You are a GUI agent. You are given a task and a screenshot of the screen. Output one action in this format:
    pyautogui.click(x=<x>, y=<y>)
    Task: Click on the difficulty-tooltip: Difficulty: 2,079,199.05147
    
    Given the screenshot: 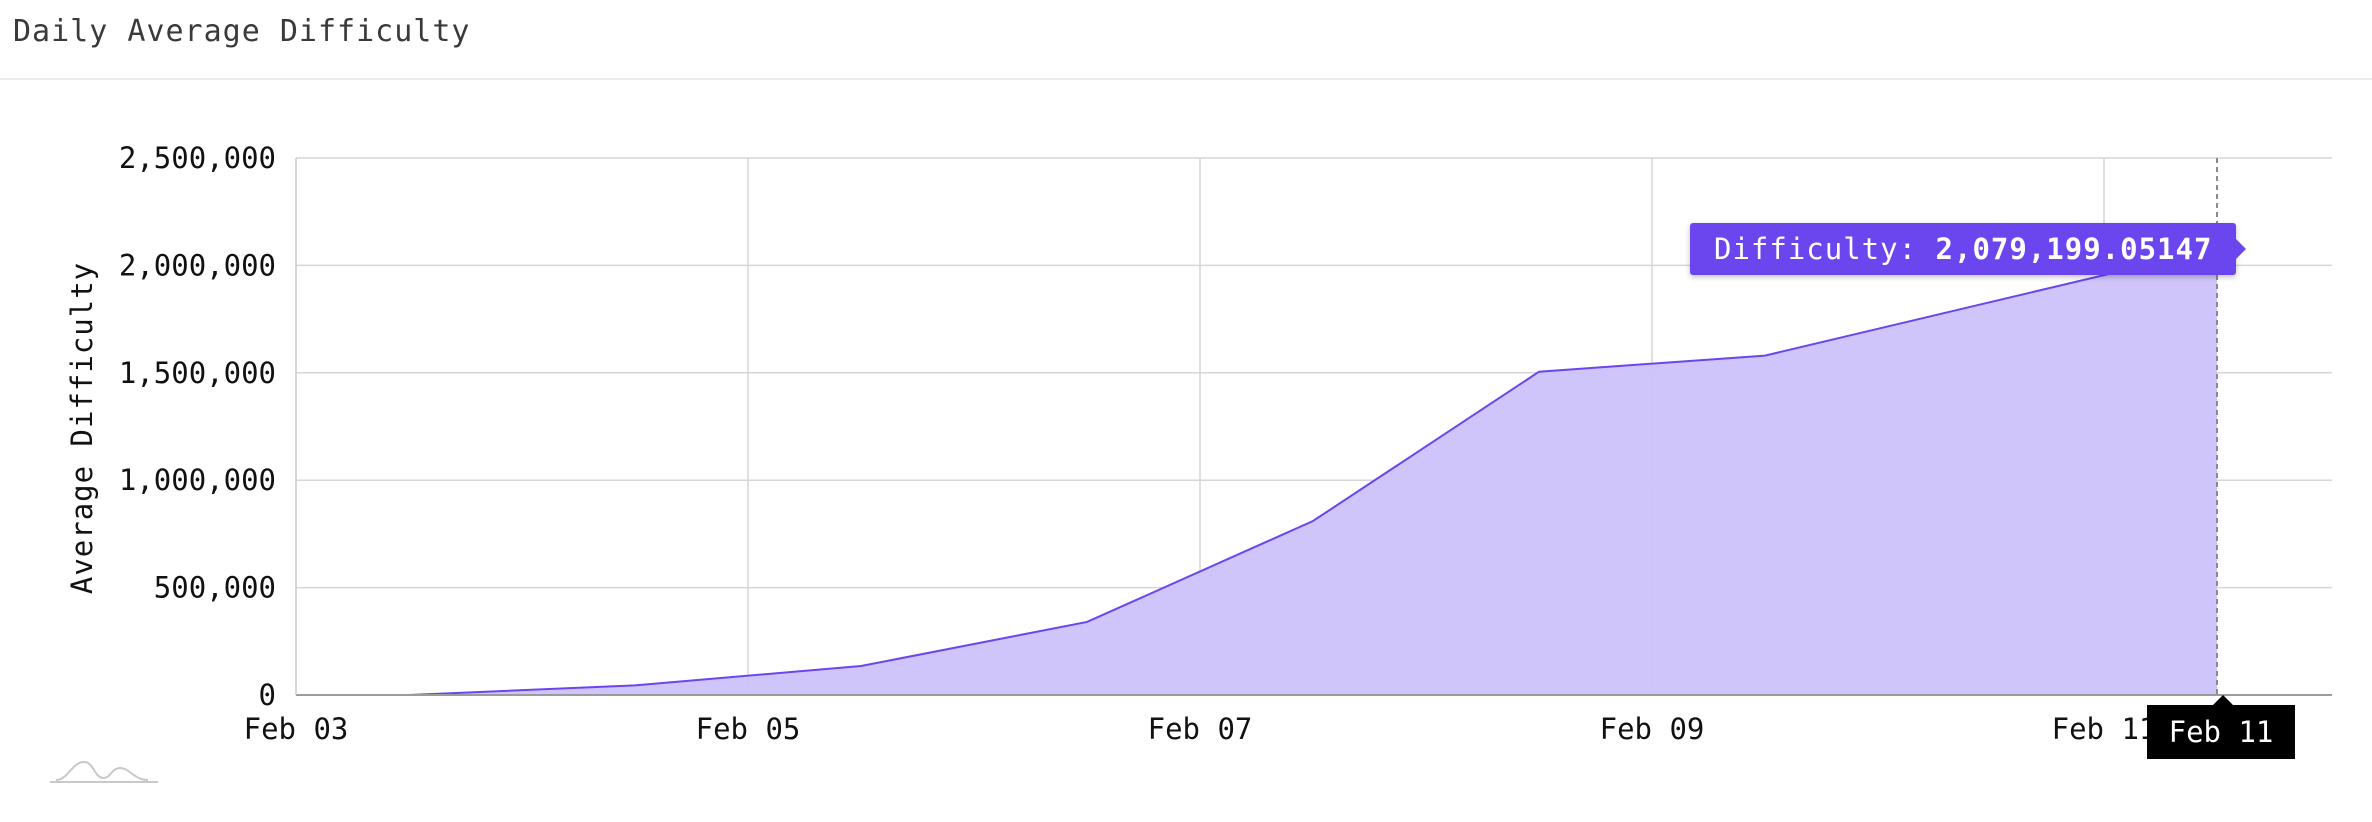 What is the action you would take?
    pyautogui.click(x=1968, y=249)
    